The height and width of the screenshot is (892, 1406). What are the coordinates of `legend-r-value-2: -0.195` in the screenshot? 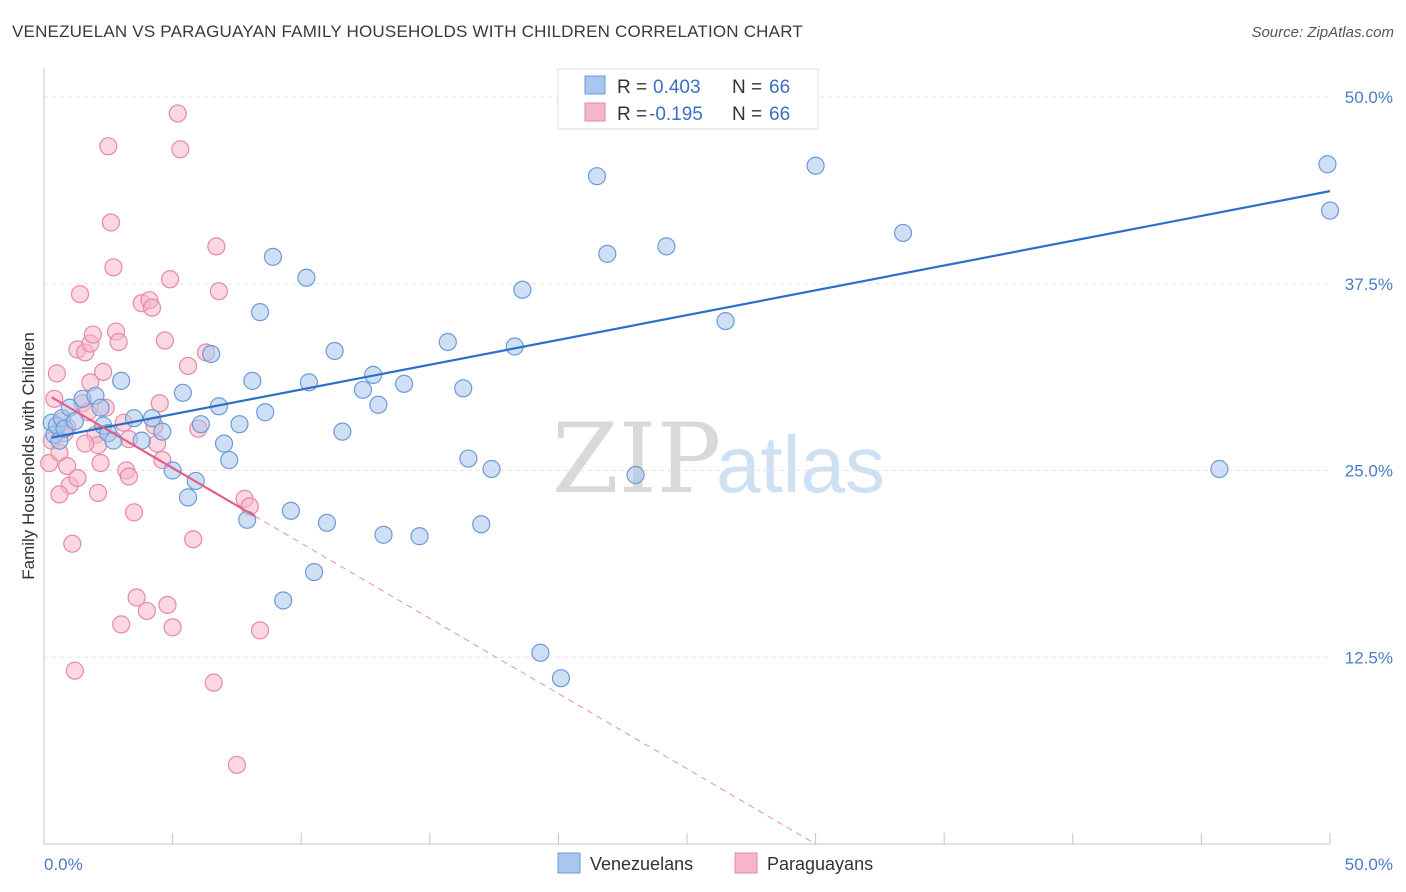 It's located at (676, 114).